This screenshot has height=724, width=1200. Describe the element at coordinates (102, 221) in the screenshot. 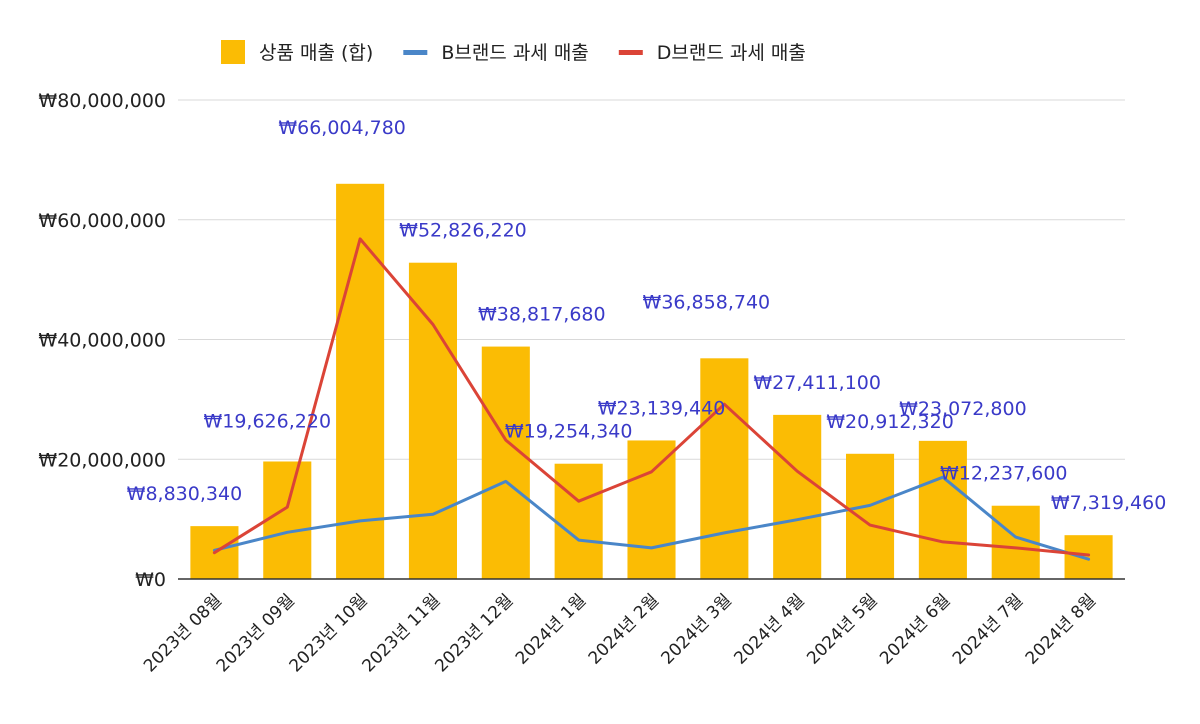

I see `y-tick-label: ₩60,000,000` at that location.